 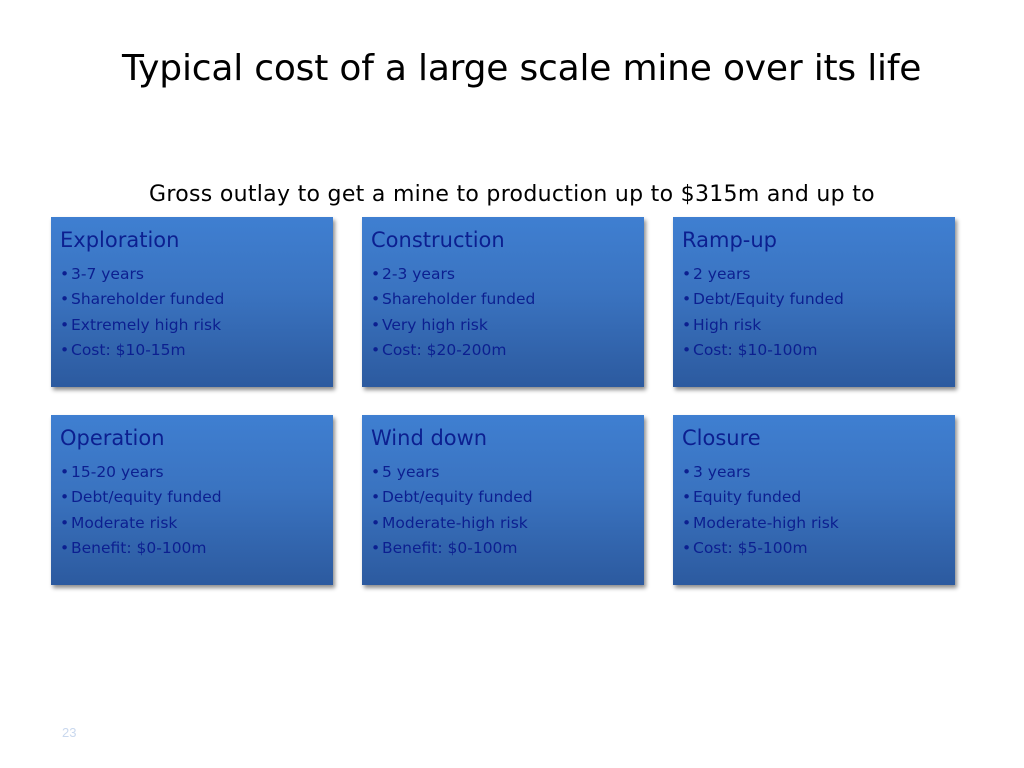 I want to click on list-item: • 15-20 years, so click(x=196, y=472).